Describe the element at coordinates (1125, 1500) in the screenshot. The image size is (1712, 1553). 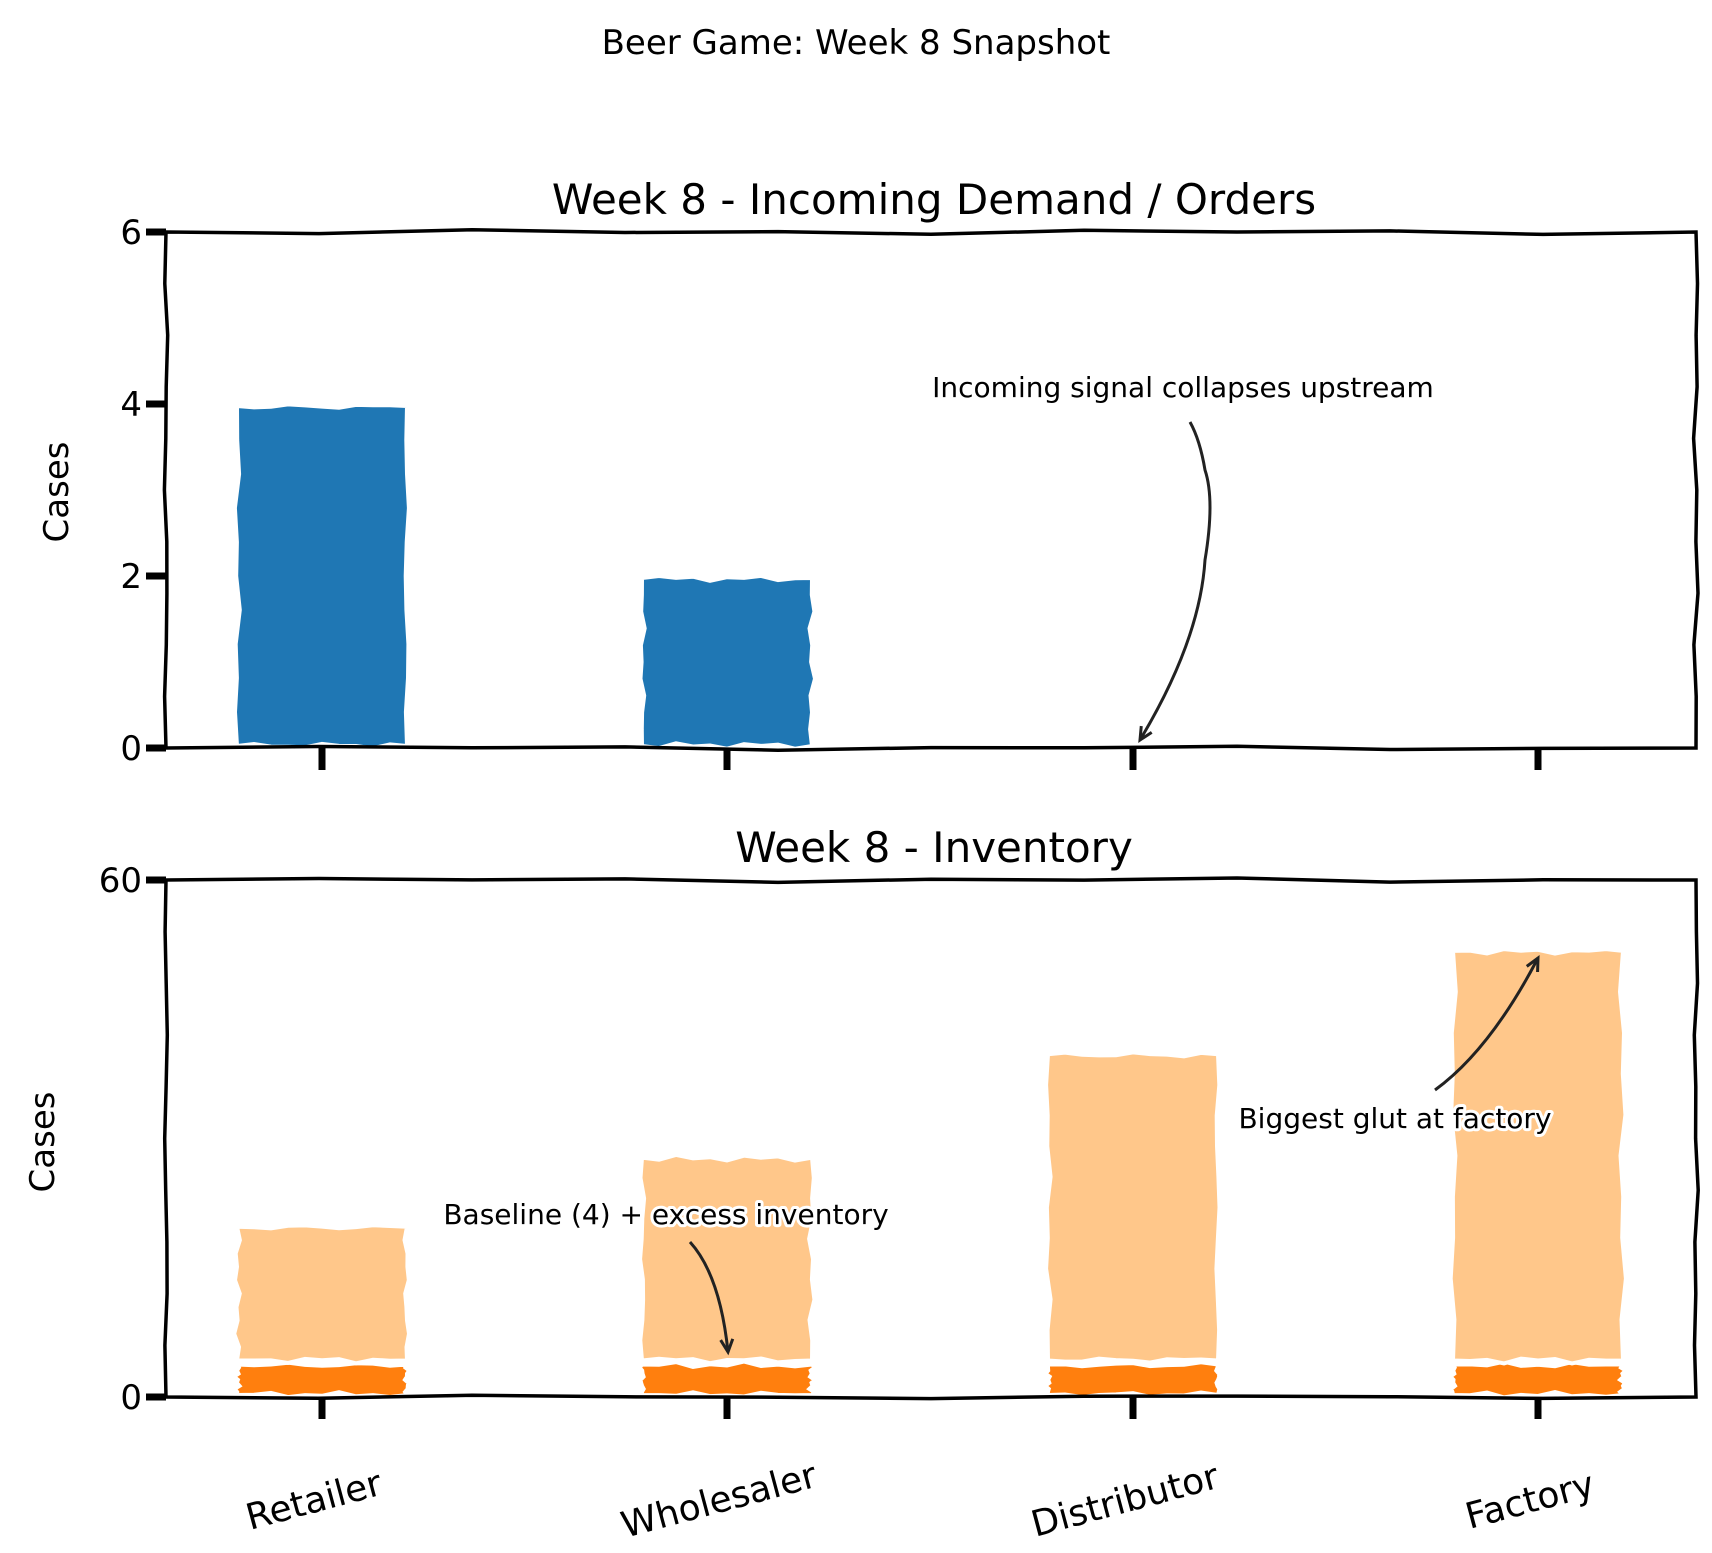
I see `x-category-label-distributor: Distributor` at that location.